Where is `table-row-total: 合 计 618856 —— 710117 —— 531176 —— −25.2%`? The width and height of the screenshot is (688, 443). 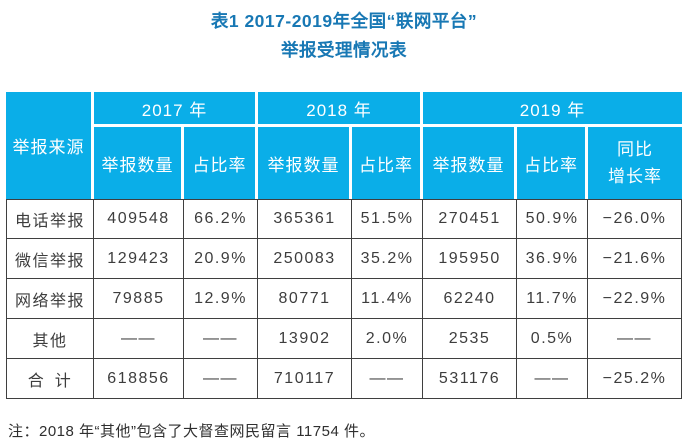 table-row-total: 合 计 618856 —— 710117 —— 531176 —— −25.2% is located at coordinates (344, 379).